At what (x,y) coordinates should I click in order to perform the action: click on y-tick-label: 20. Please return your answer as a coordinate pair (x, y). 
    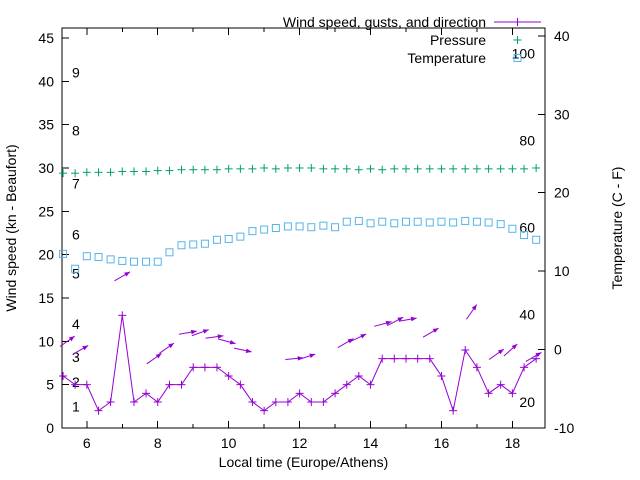
    Looking at the image, I should click on (46, 255).